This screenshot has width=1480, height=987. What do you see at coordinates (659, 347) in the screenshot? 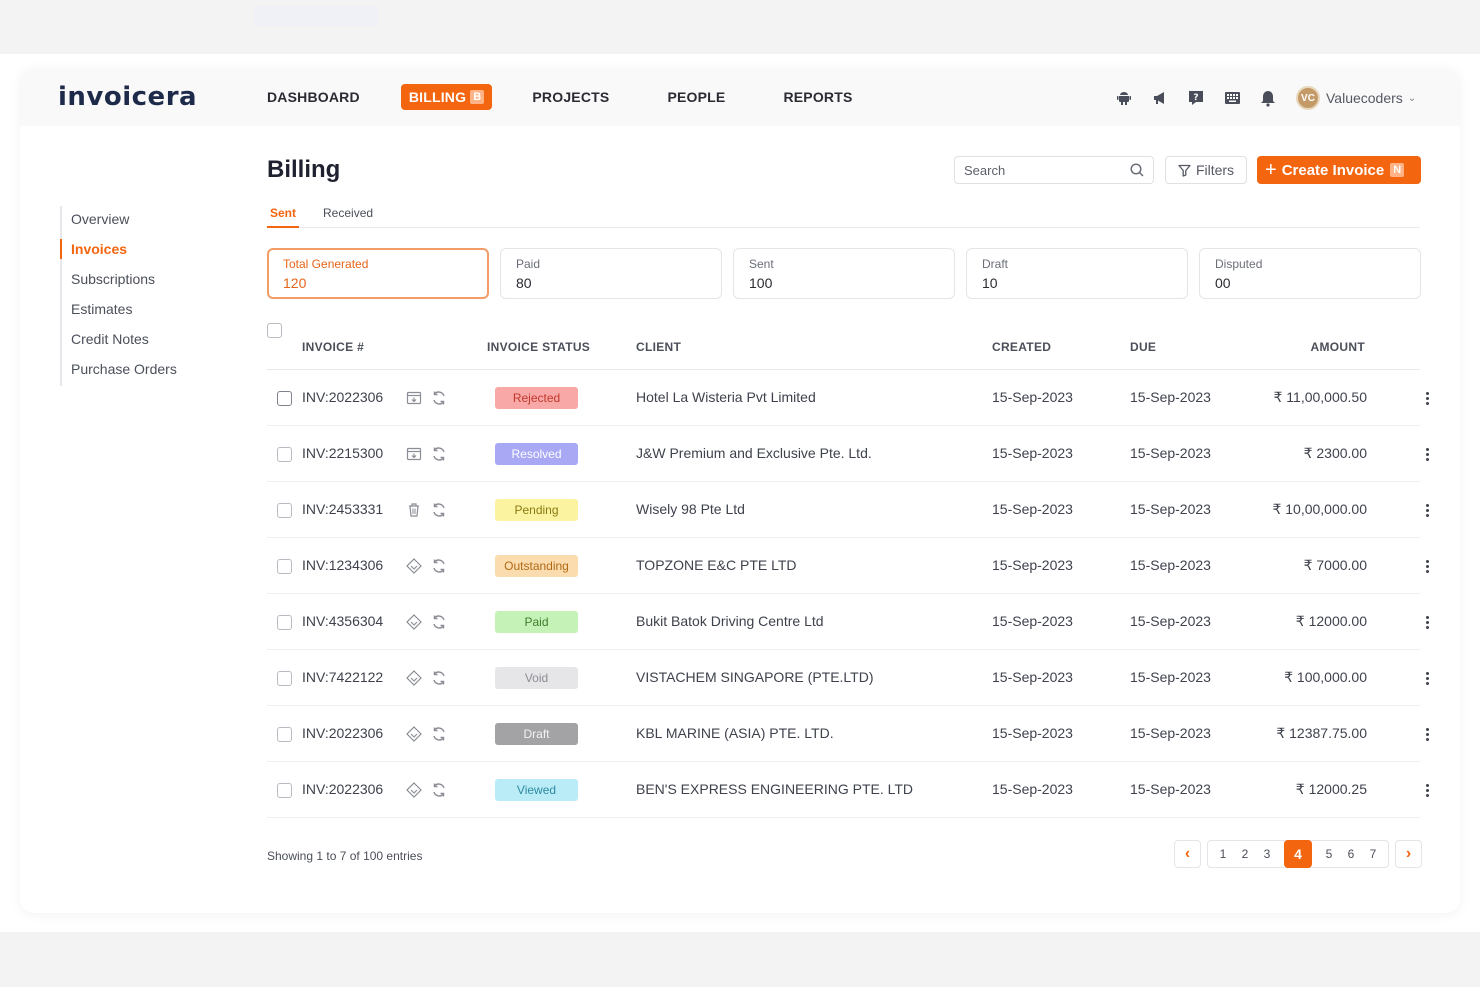
I see `column-client: CLIENT` at bounding box center [659, 347].